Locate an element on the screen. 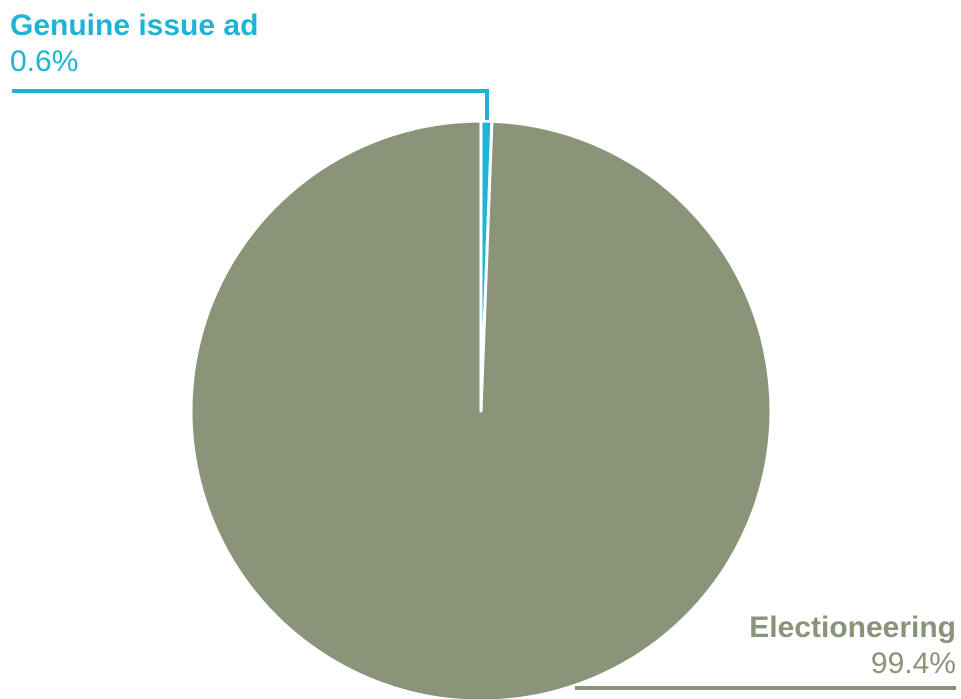  slice-value-electioneering: 99.4% is located at coordinates (913, 663).